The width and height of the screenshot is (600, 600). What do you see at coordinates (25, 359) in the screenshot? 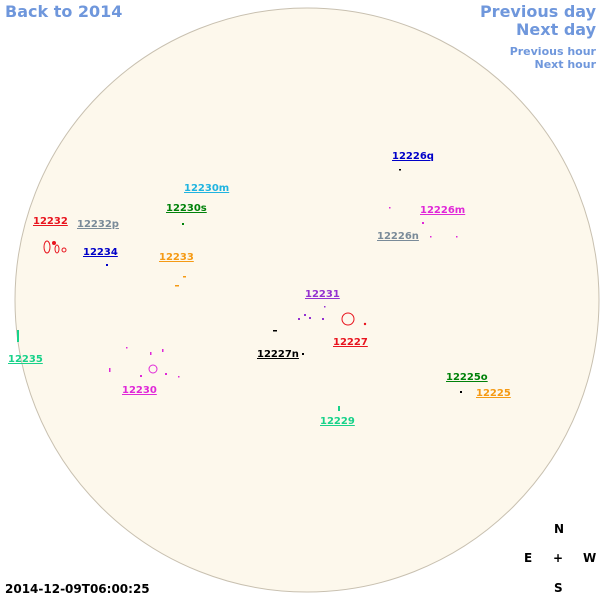
I see `region-label: 12235` at bounding box center [25, 359].